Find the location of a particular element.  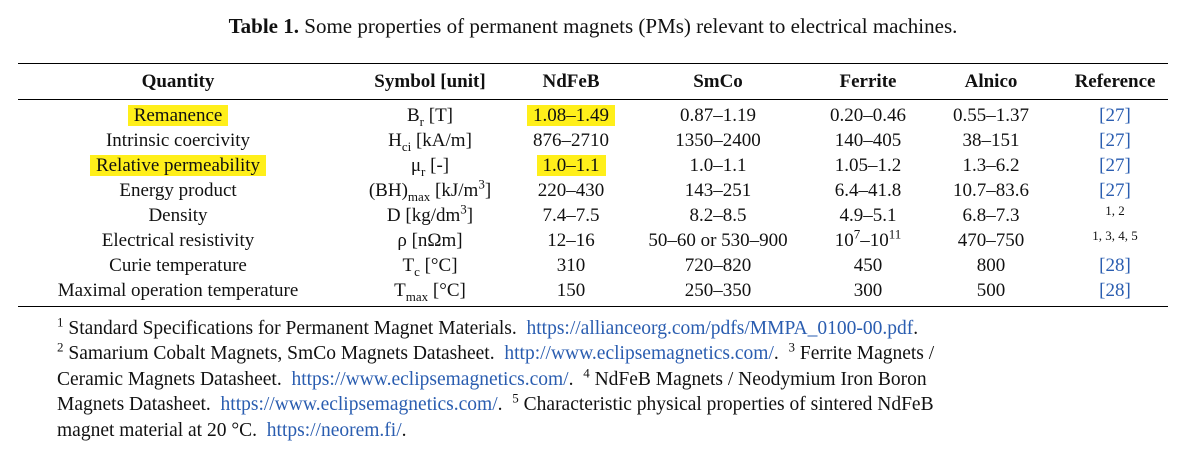

column-header: Alnico is located at coordinates (991, 81).